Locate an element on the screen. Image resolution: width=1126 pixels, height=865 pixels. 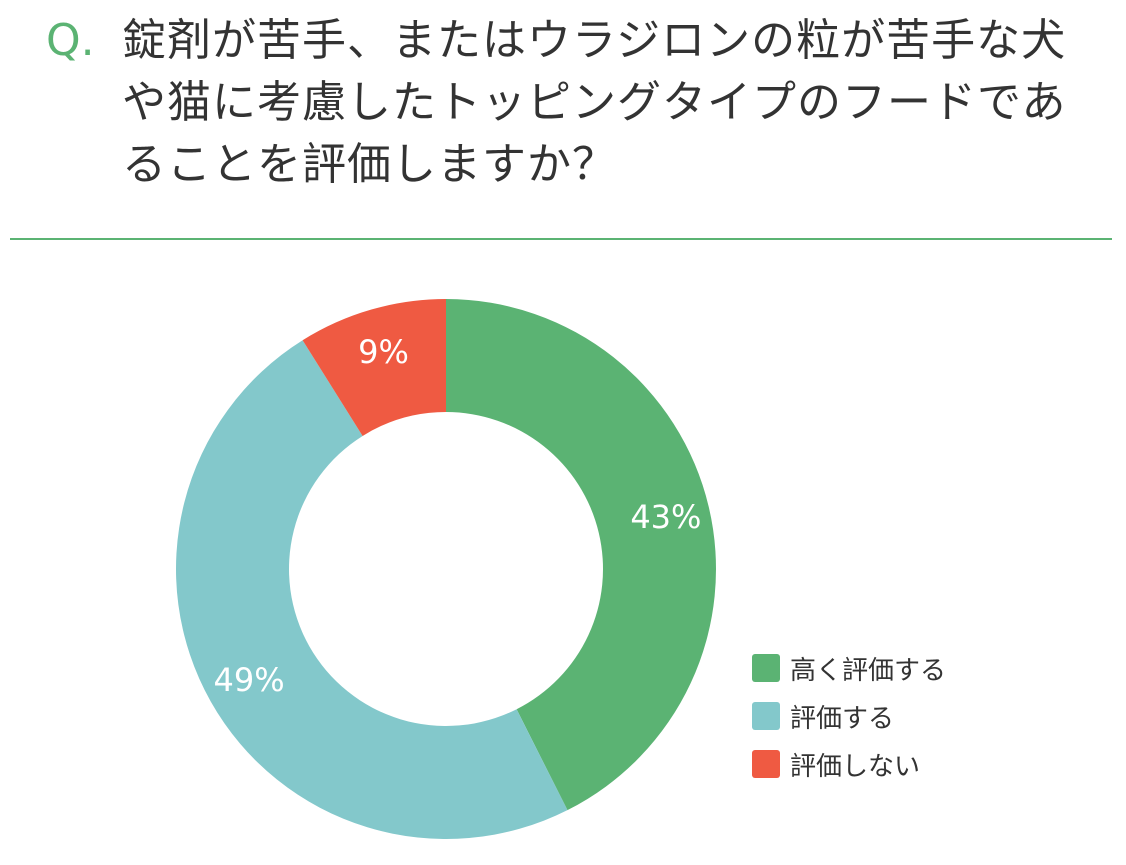
legend-label-2: 評価する is located at coordinates (842, 718).